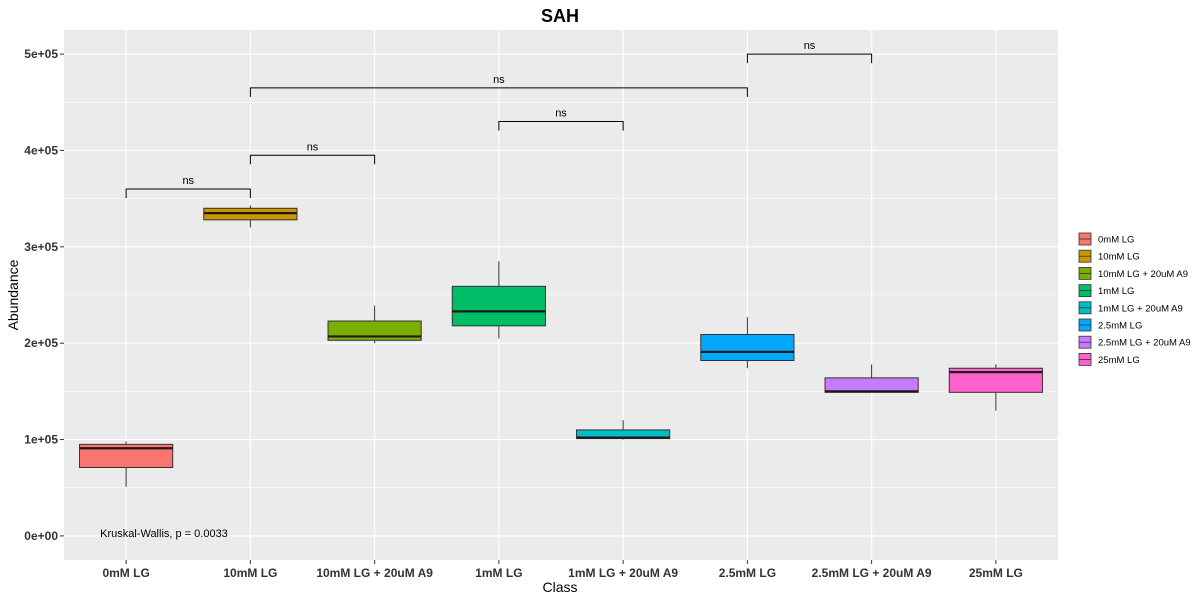  What do you see at coordinates (747, 573) in the screenshot?
I see `x-tick-label: 2.5mM LG` at bounding box center [747, 573].